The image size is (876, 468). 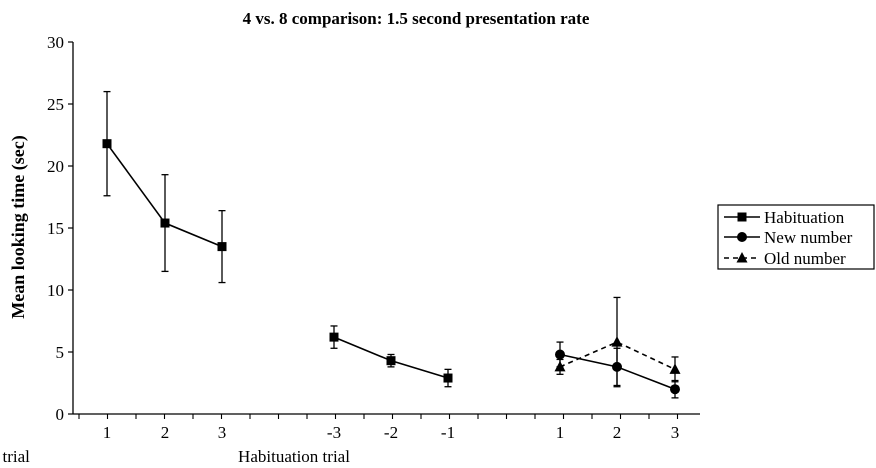 What do you see at coordinates (55, 166) in the screenshot?
I see `y-tick-label: 20` at bounding box center [55, 166].